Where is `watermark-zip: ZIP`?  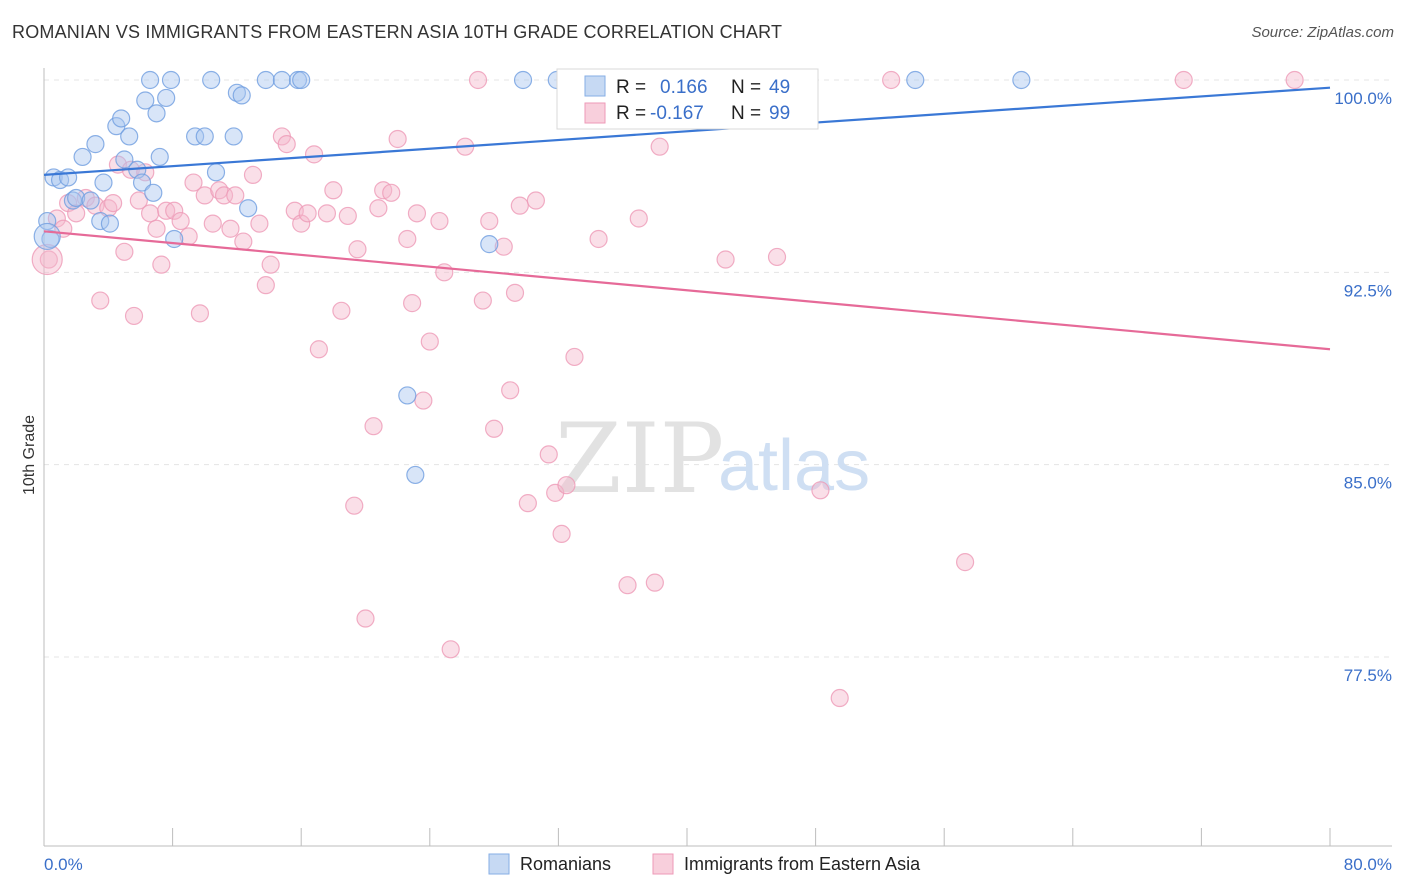
watermark-zip: ZIP is located at coordinates (639, 459).